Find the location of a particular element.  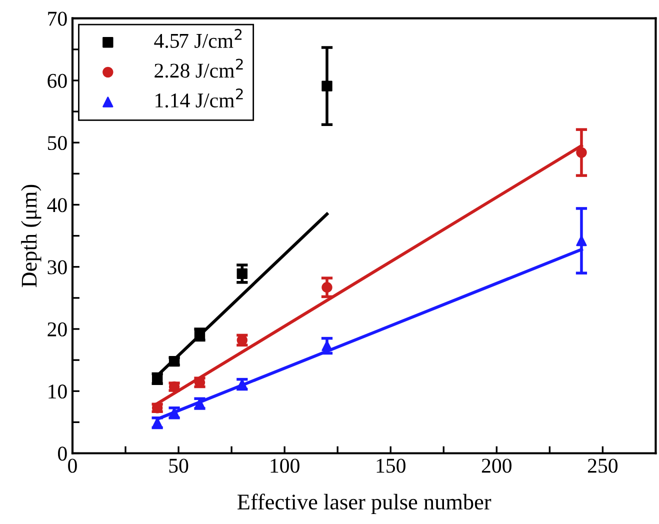

y-tick-label: 10 is located at coordinates (57, 391).